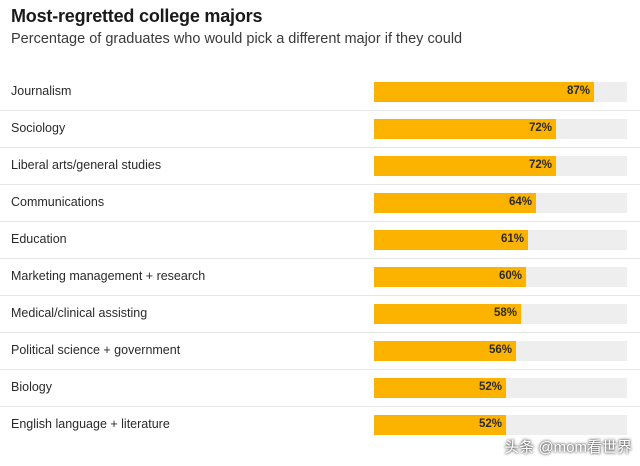 This screenshot has width=640, height=466. What do you see at coordinates (39, 239) in the screenshot?
I see `category-label: Education` at bounding box center [39, 239].